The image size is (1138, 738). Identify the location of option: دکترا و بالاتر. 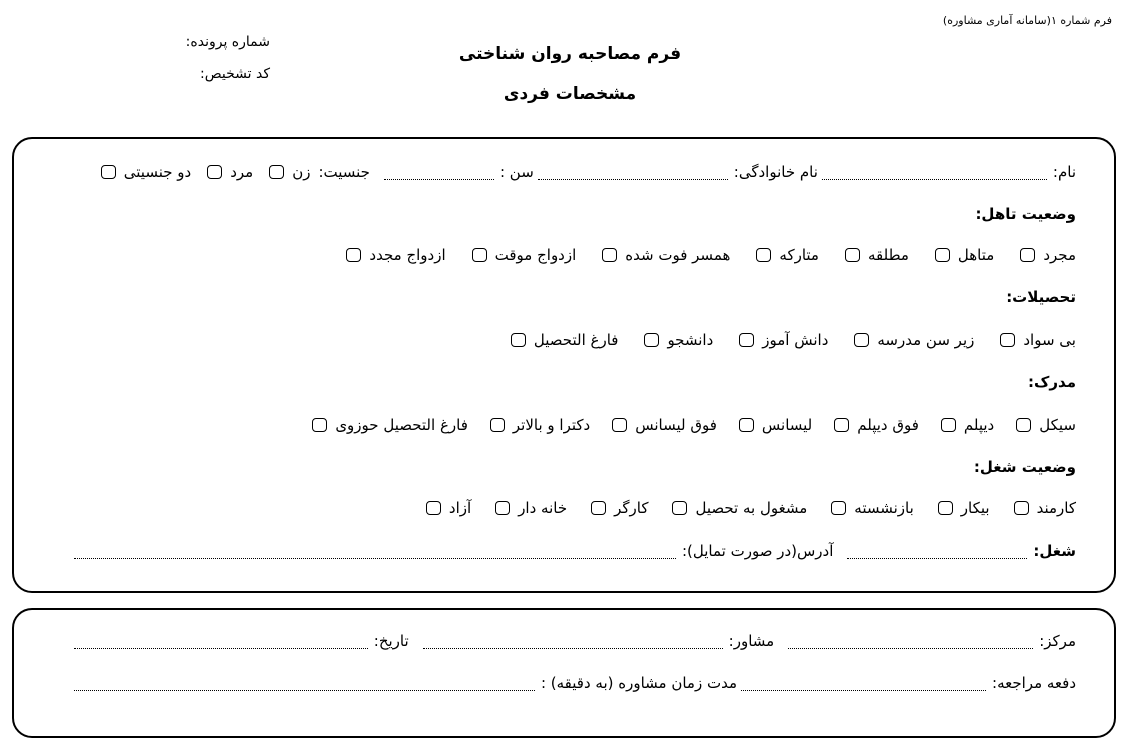
(540, 425).